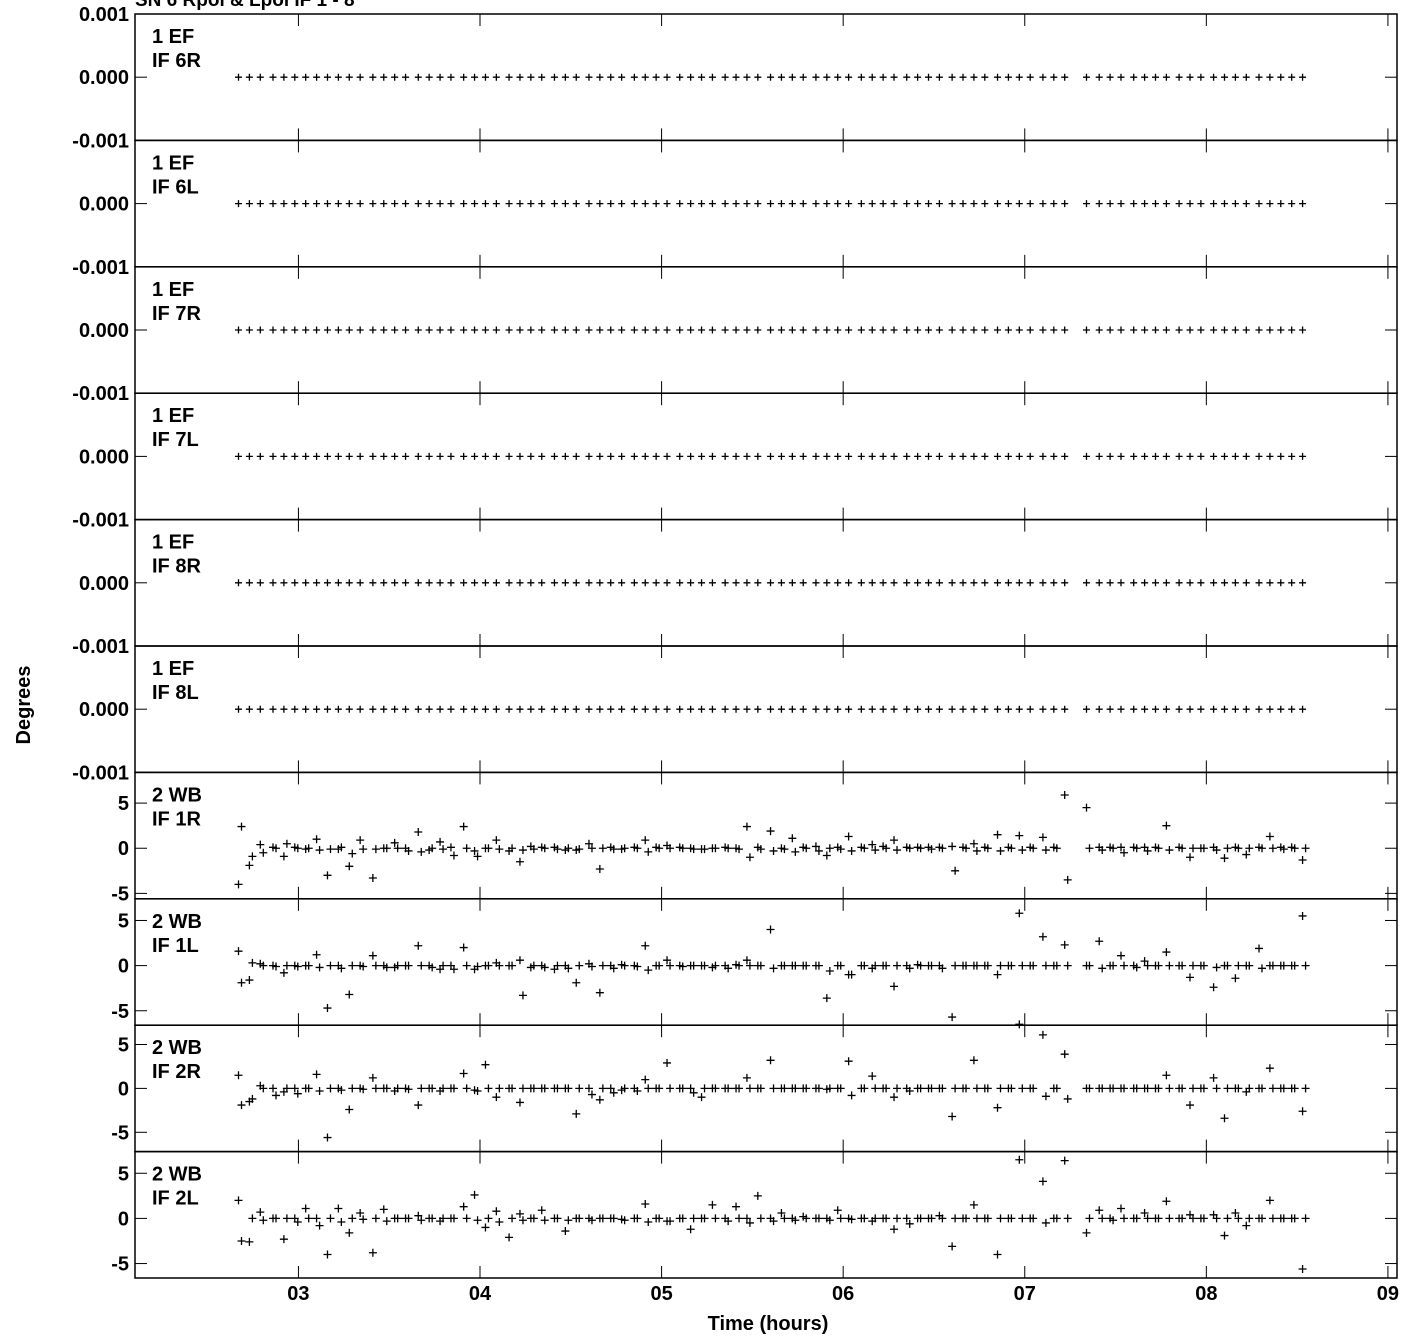 Image resolution: width=1402 pixels, height=1338 pixels. What do you see at coordinates (123, 1174) in the screenshot?
I see `y-tick-label: 5` at bounding box center [123, 1174].